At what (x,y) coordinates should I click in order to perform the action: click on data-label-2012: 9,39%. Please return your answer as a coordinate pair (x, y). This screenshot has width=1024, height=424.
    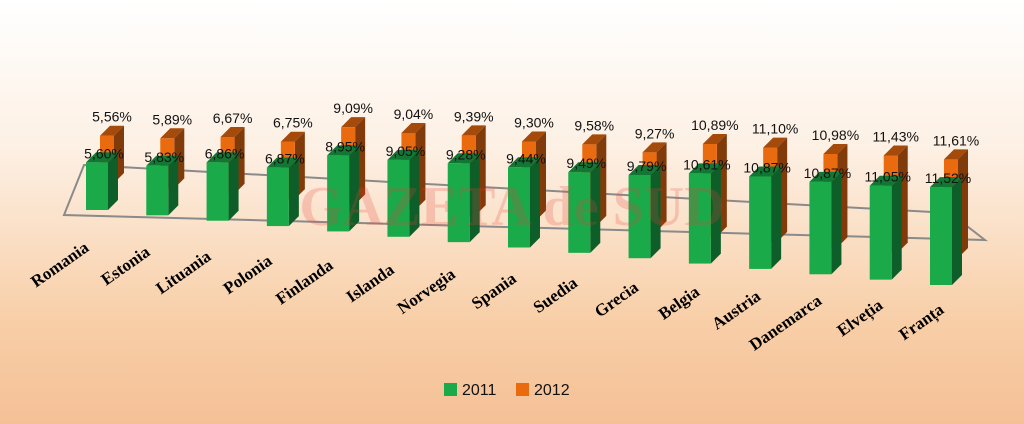
    Looking at the image, I should click on (474, 116).